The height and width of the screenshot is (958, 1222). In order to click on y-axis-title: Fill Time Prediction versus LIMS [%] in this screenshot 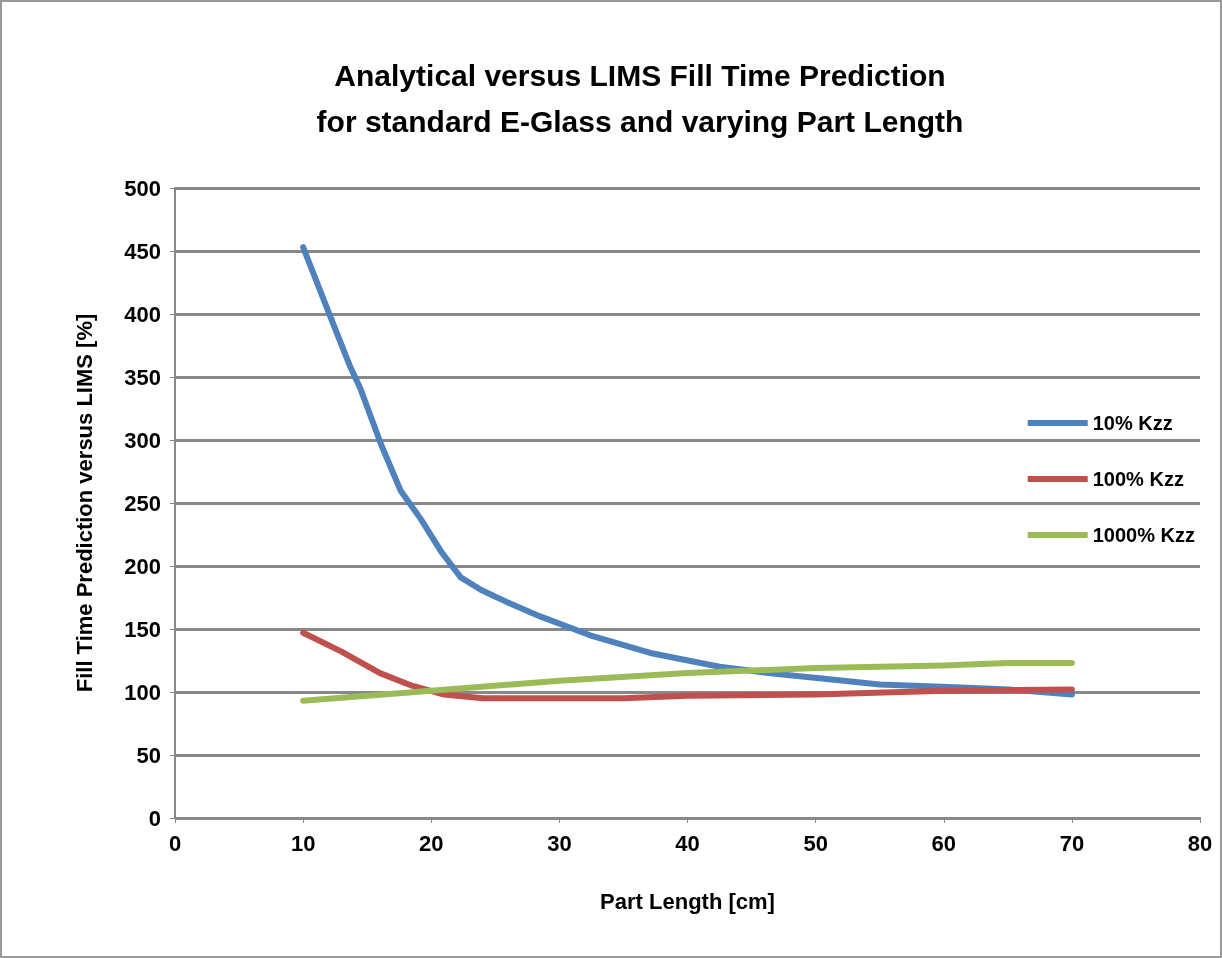, I will do `click(84, 503)`.